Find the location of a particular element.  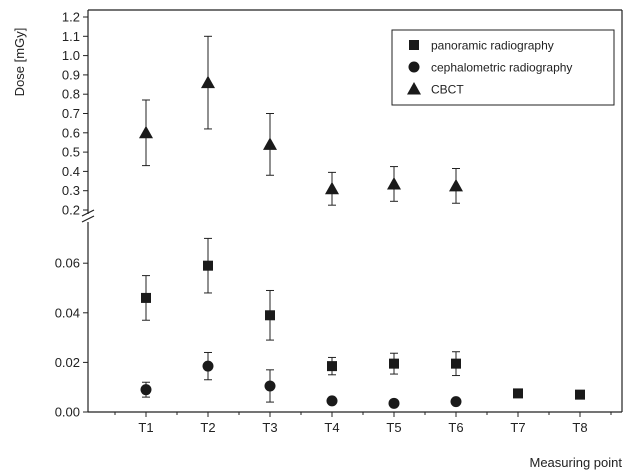

legend-marker-triangle is located at coordinates (414, 88).